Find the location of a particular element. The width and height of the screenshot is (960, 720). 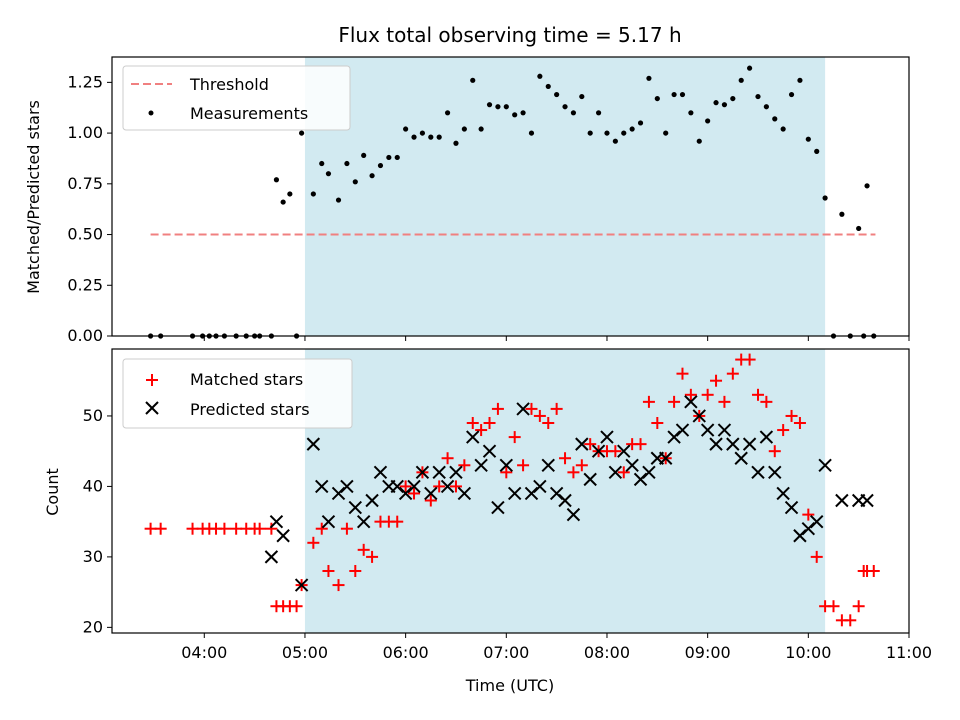

predicted-stars-legend-swatch is located at coordinates (152, 408).